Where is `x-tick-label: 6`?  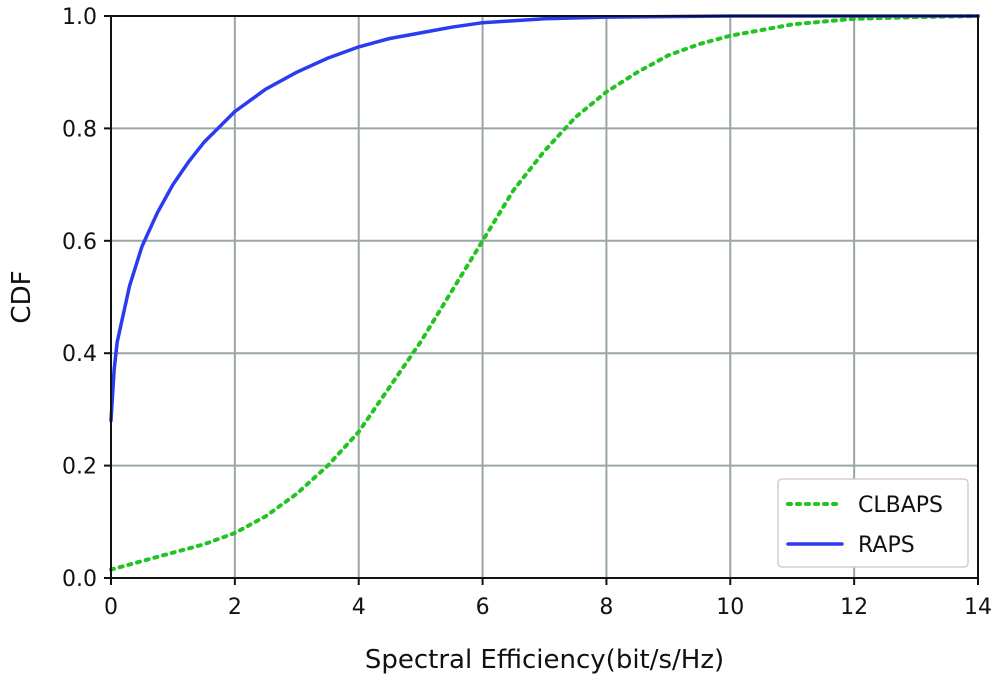 x-tick-label: 6 is located at coordinates (483, 607).